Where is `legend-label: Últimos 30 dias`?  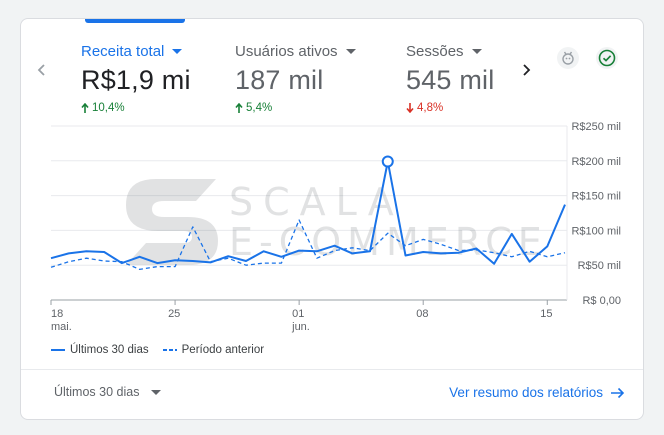 legend-label: Últimos 30 dias is located at coordinates (109, 350).